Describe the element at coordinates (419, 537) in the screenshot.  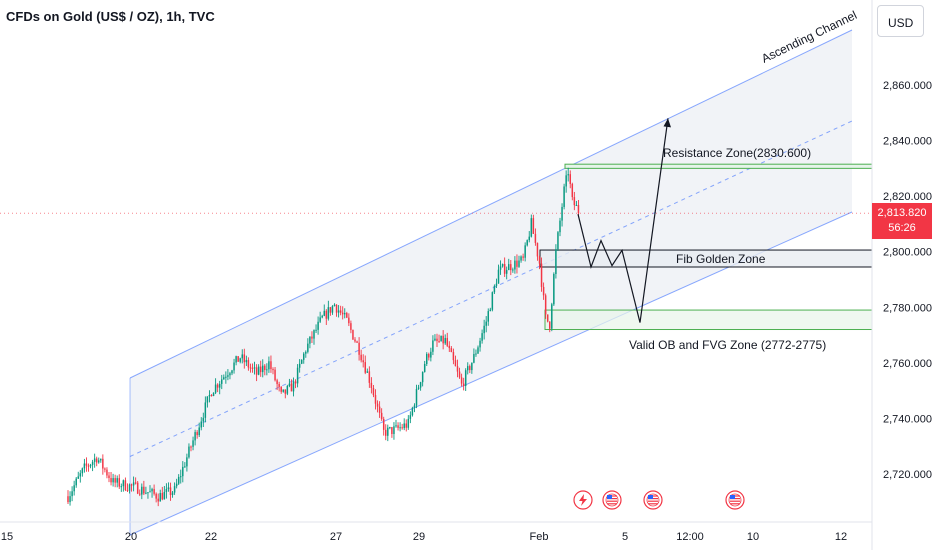
I see `time-tick-label: 29` at that location.